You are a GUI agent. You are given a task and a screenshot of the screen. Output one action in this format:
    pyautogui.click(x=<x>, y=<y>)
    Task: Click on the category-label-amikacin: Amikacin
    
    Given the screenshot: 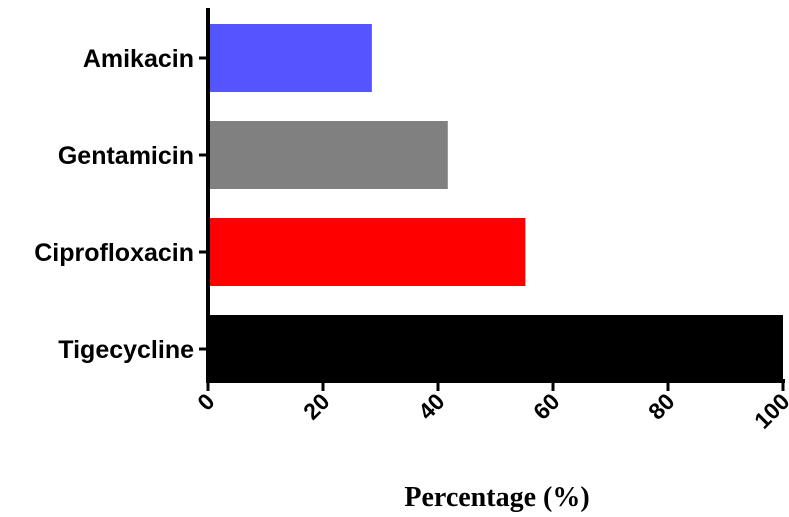 What is the action you would take?
    pyautogui.click(x=138, y=59)
    